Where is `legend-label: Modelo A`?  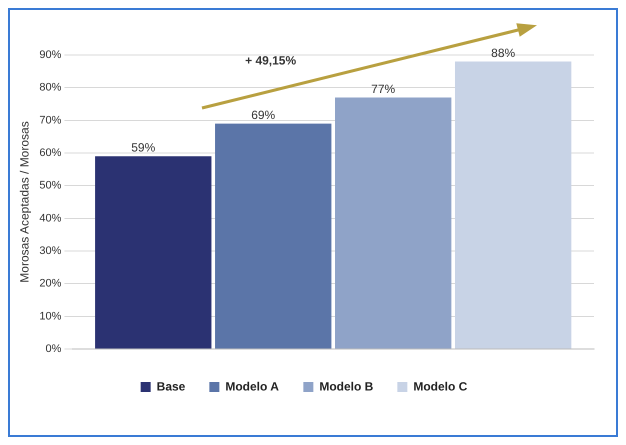 legend-label: Modelo A is located at coordinates (252, 386).